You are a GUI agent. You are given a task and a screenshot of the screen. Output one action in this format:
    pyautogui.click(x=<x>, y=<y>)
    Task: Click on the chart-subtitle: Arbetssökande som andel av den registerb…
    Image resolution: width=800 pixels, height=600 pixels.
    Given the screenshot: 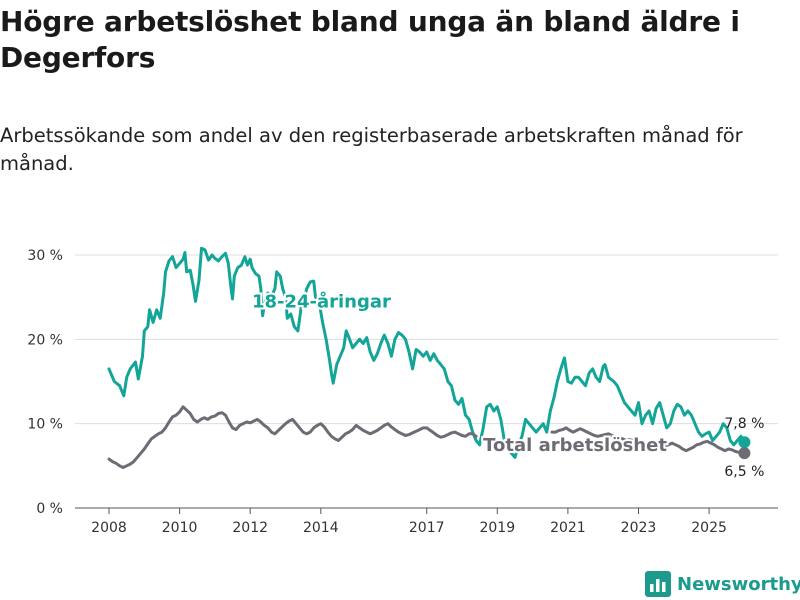 What is the action you would take?
    pyautogui.click(x=371, y=149)
    